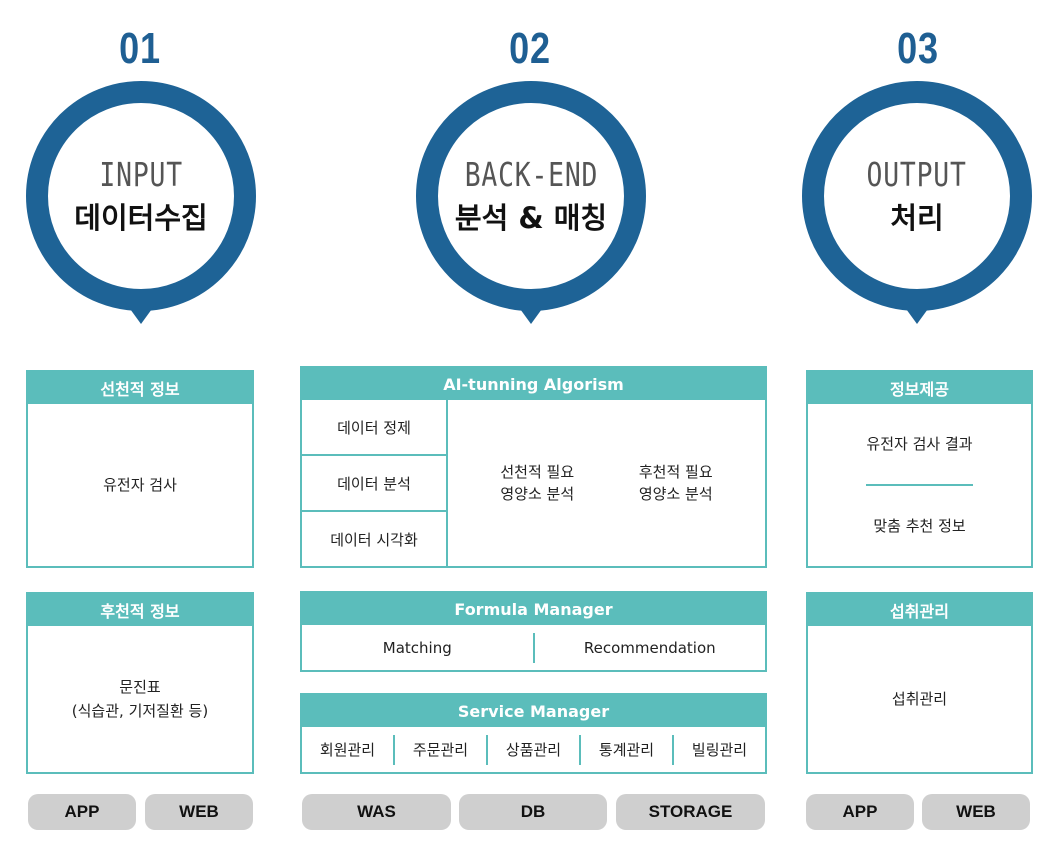 The height and width of the screenshot is (860, 1060). What do you see at coordinates (533, 812) in the screenshot?
I see `infra-db: DB` at bounding box center [533, 812].